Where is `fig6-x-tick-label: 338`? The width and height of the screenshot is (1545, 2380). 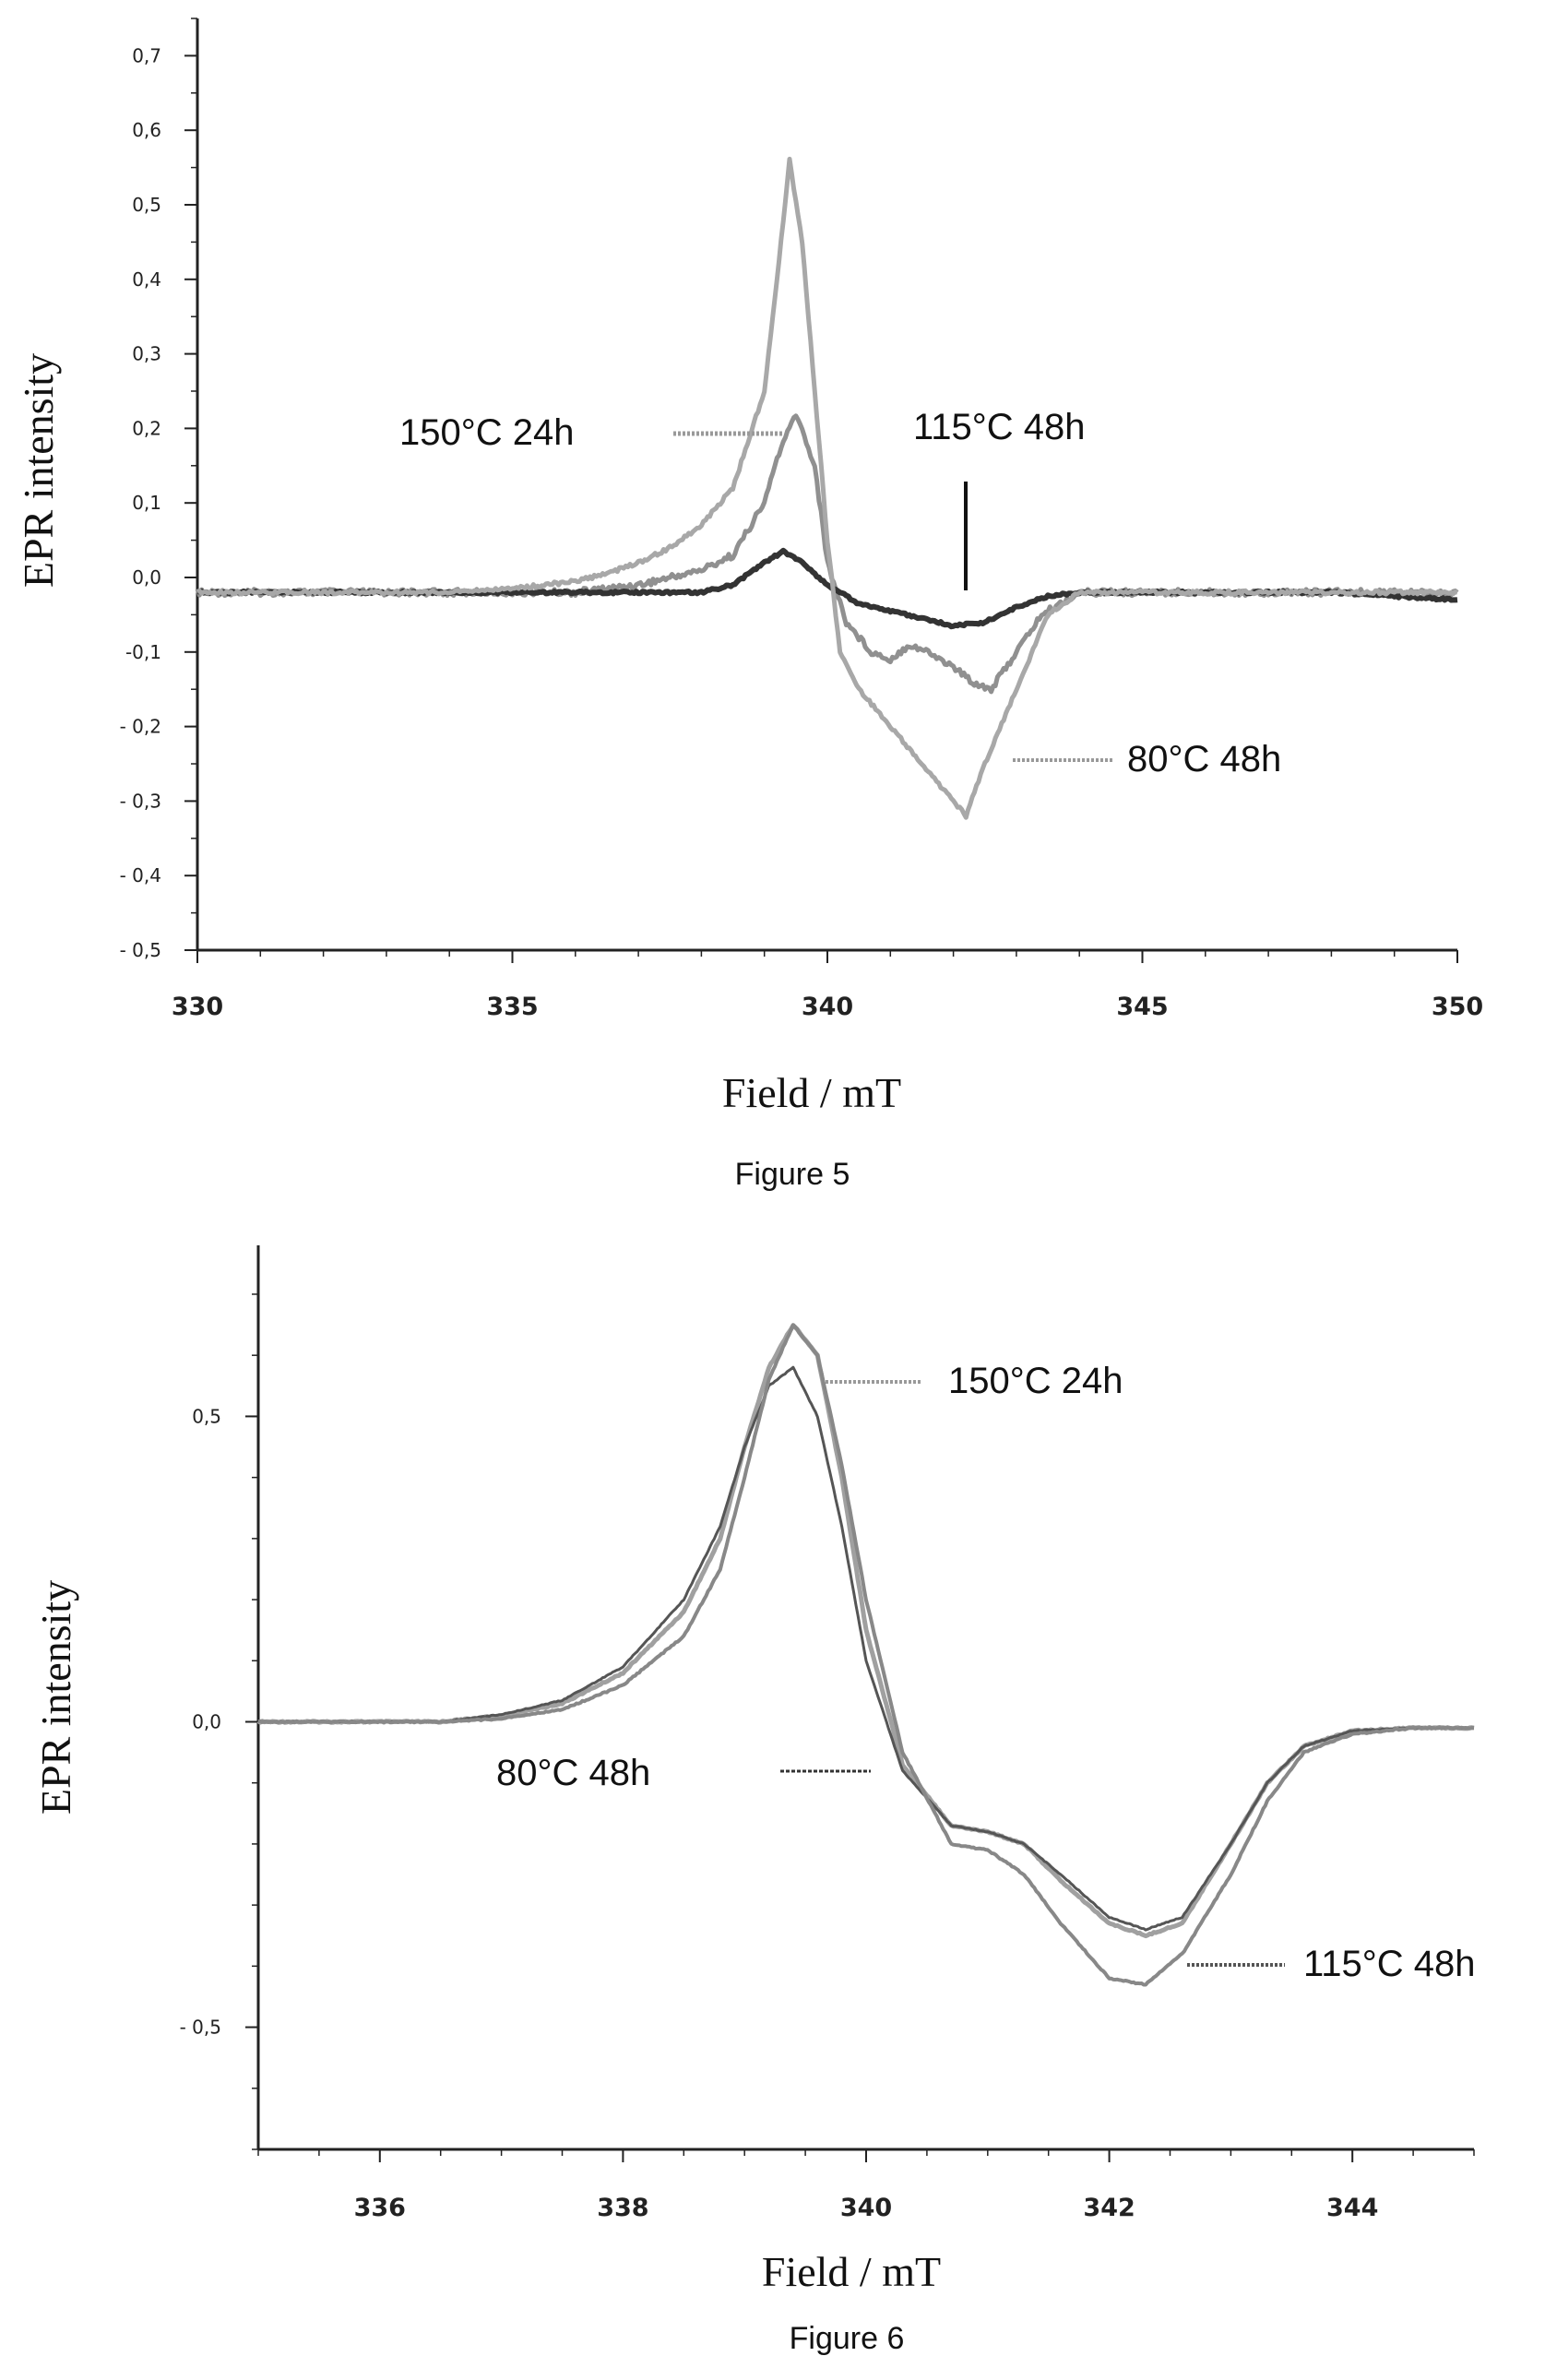
fig6-x-tick-label: 338 is located at coordinates (622, 2208).